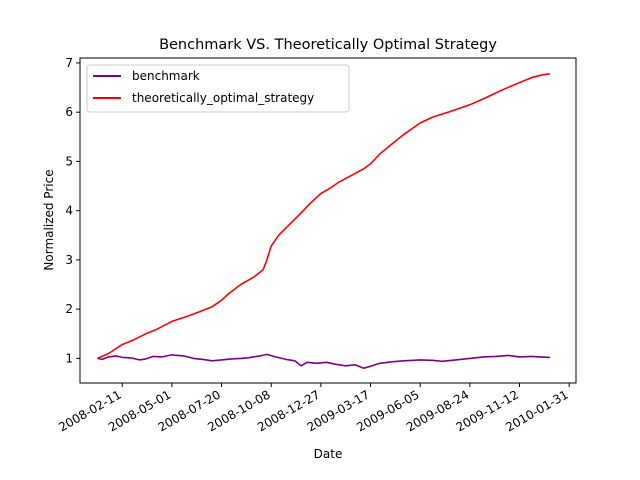  Describe the element at coordinates (69, 260) in the screenshot. I see `y-tick-label: 3` at that location.